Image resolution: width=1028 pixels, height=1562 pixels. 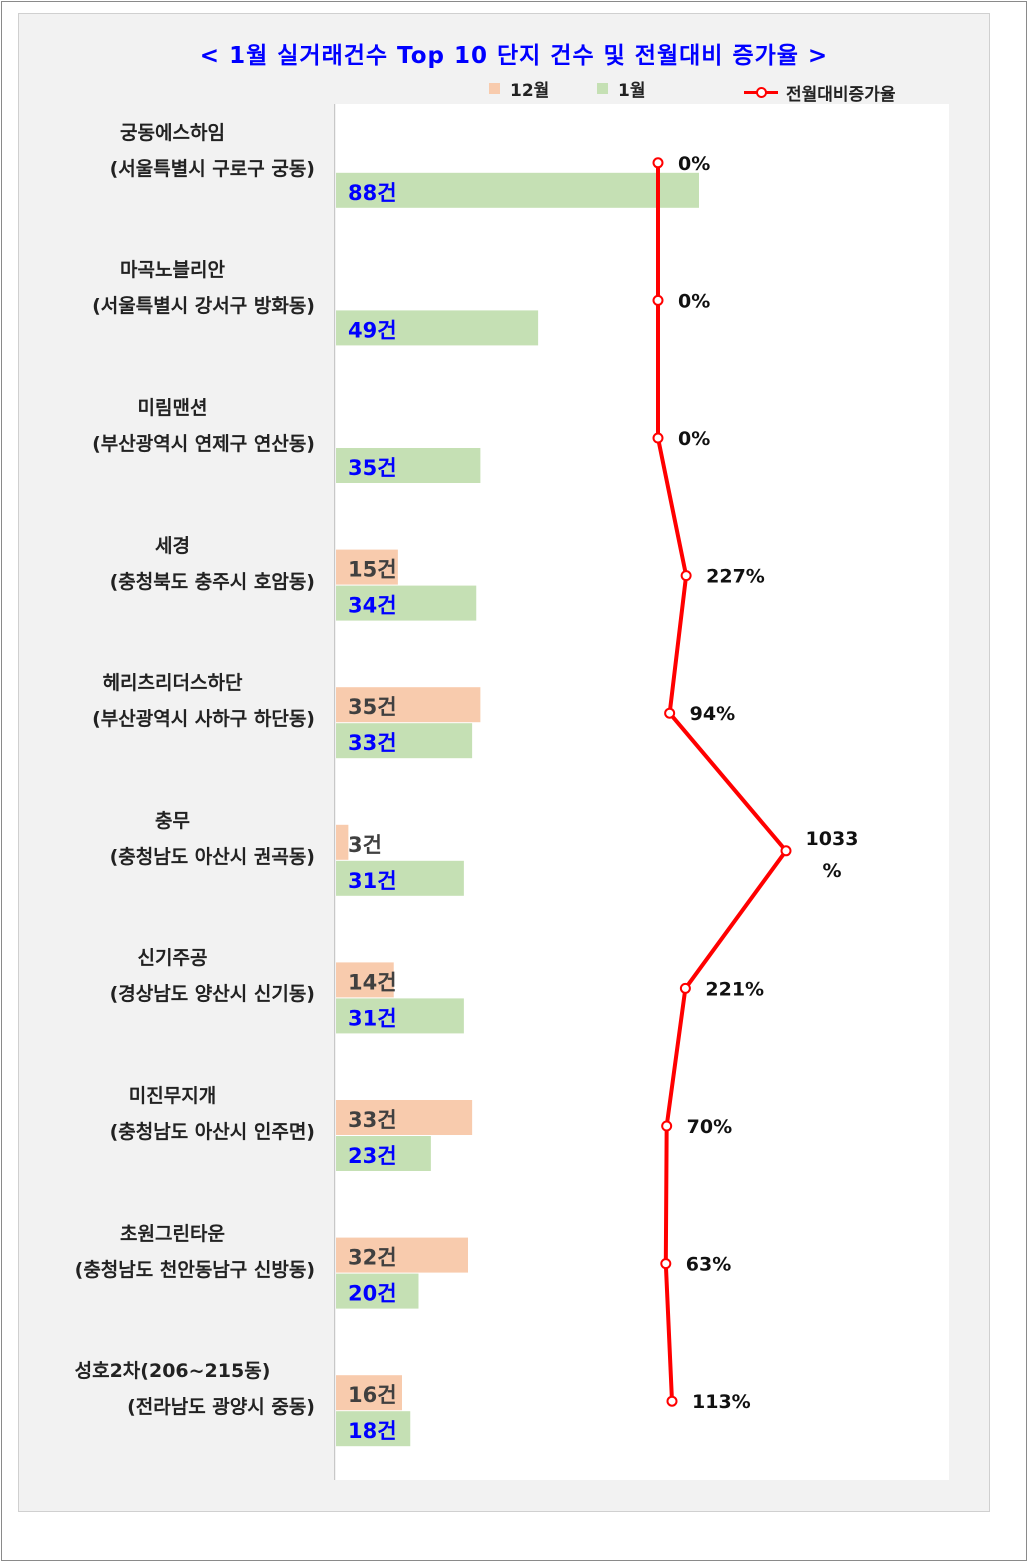 What do you see at coordinates (172, 270) in the screenshot?
I see `category-name-1: 마곡노블리안` at bounding box center [172, 270].